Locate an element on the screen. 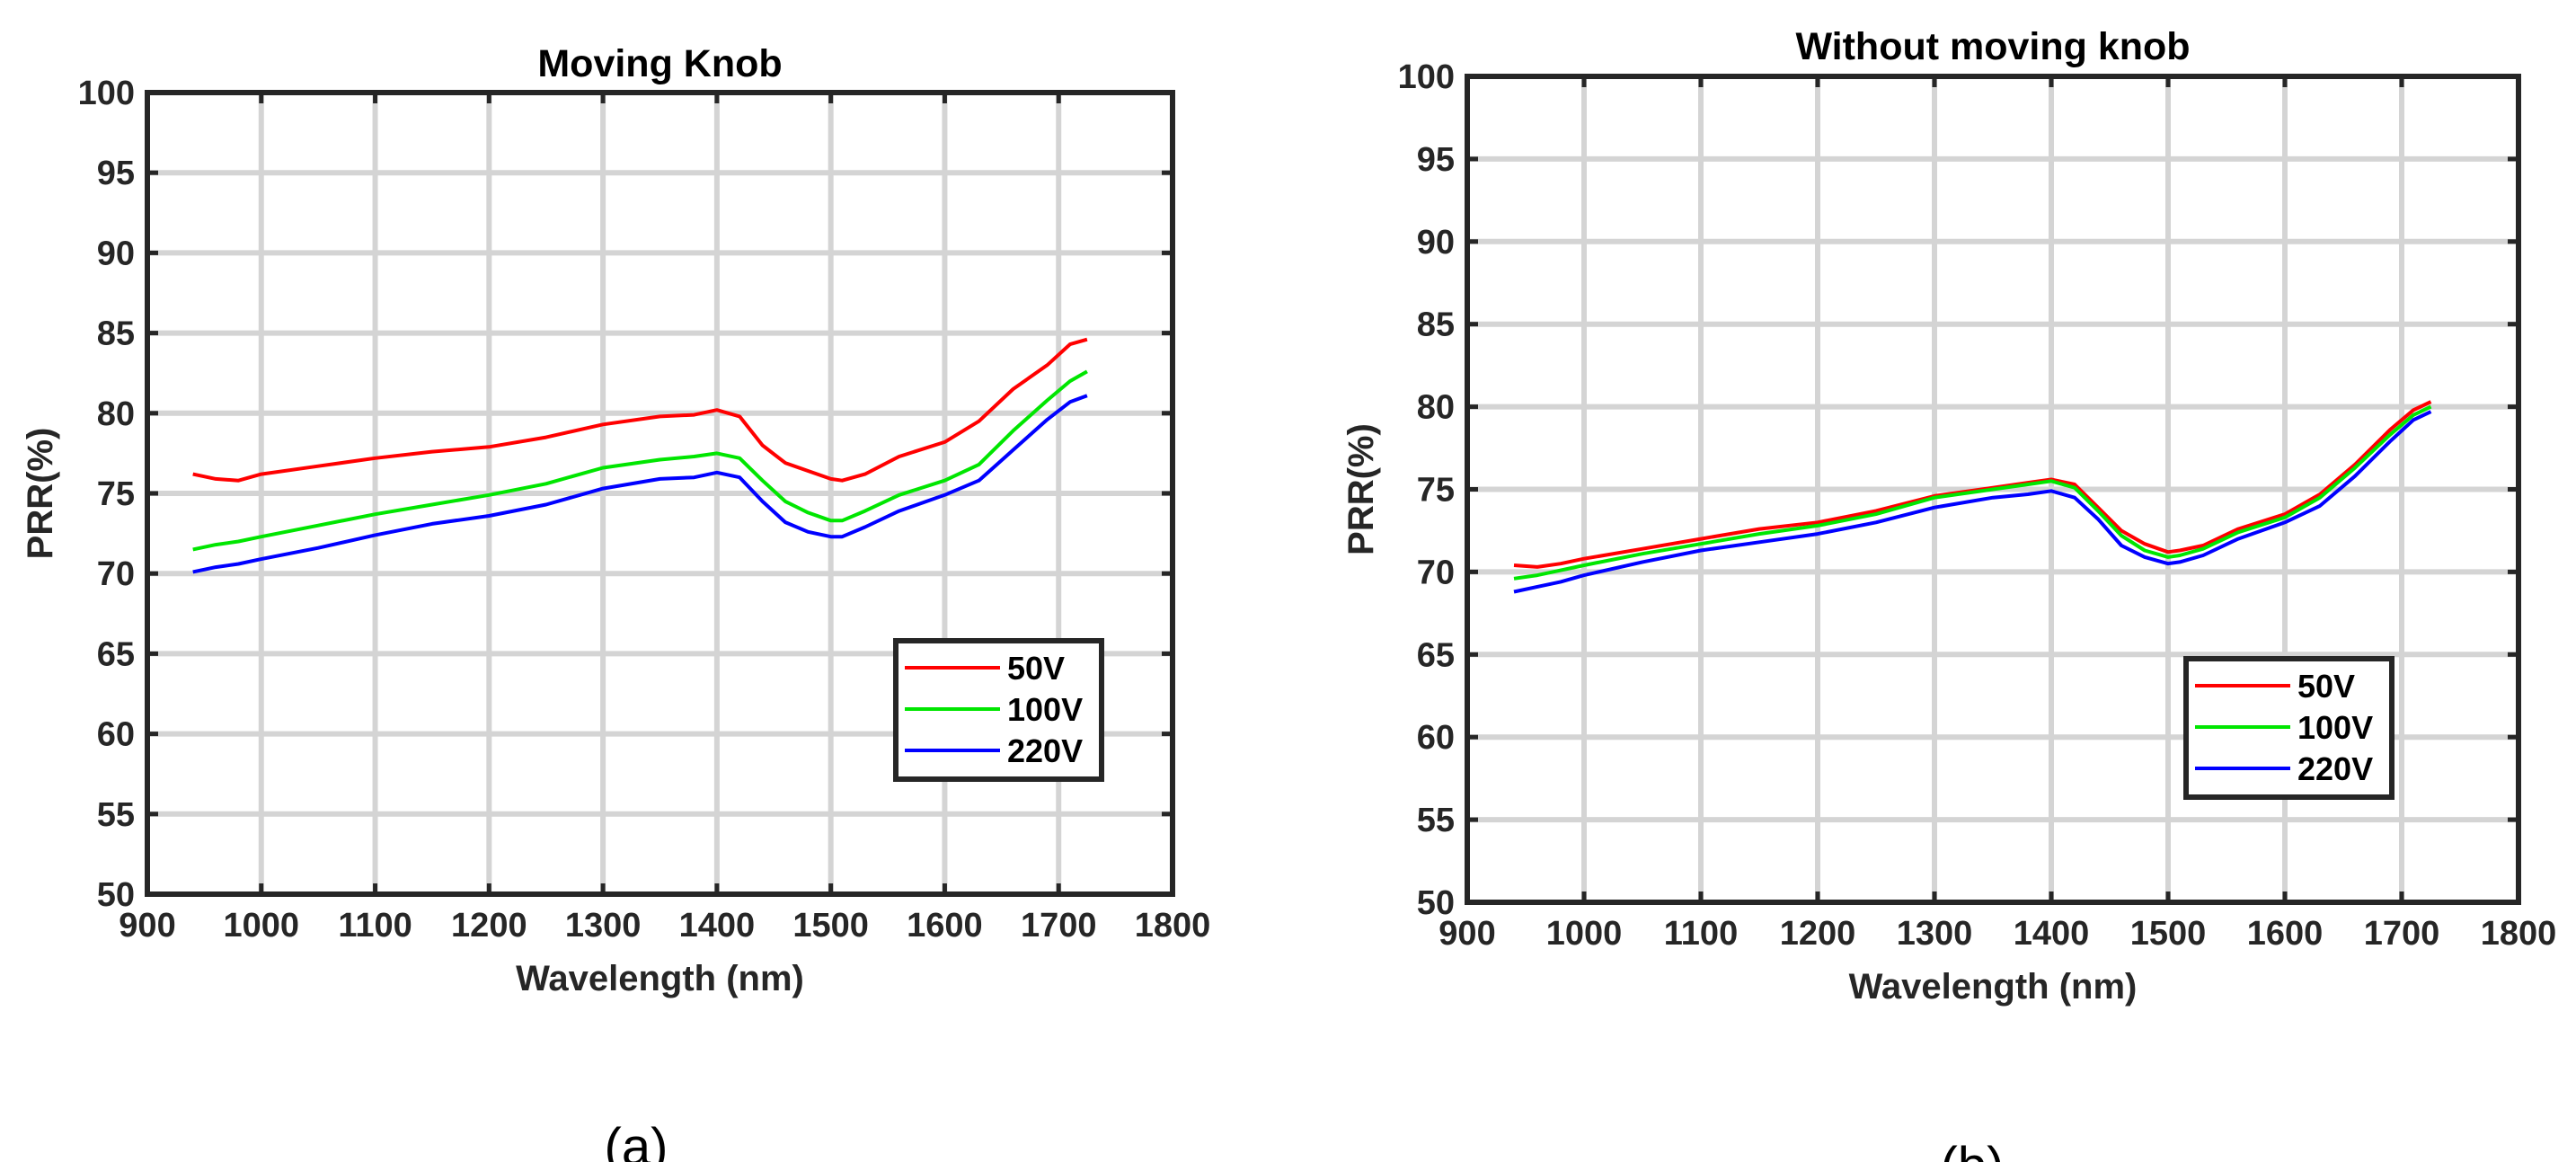  chart-title: Moving Knob is located at coordinates (659, 63).